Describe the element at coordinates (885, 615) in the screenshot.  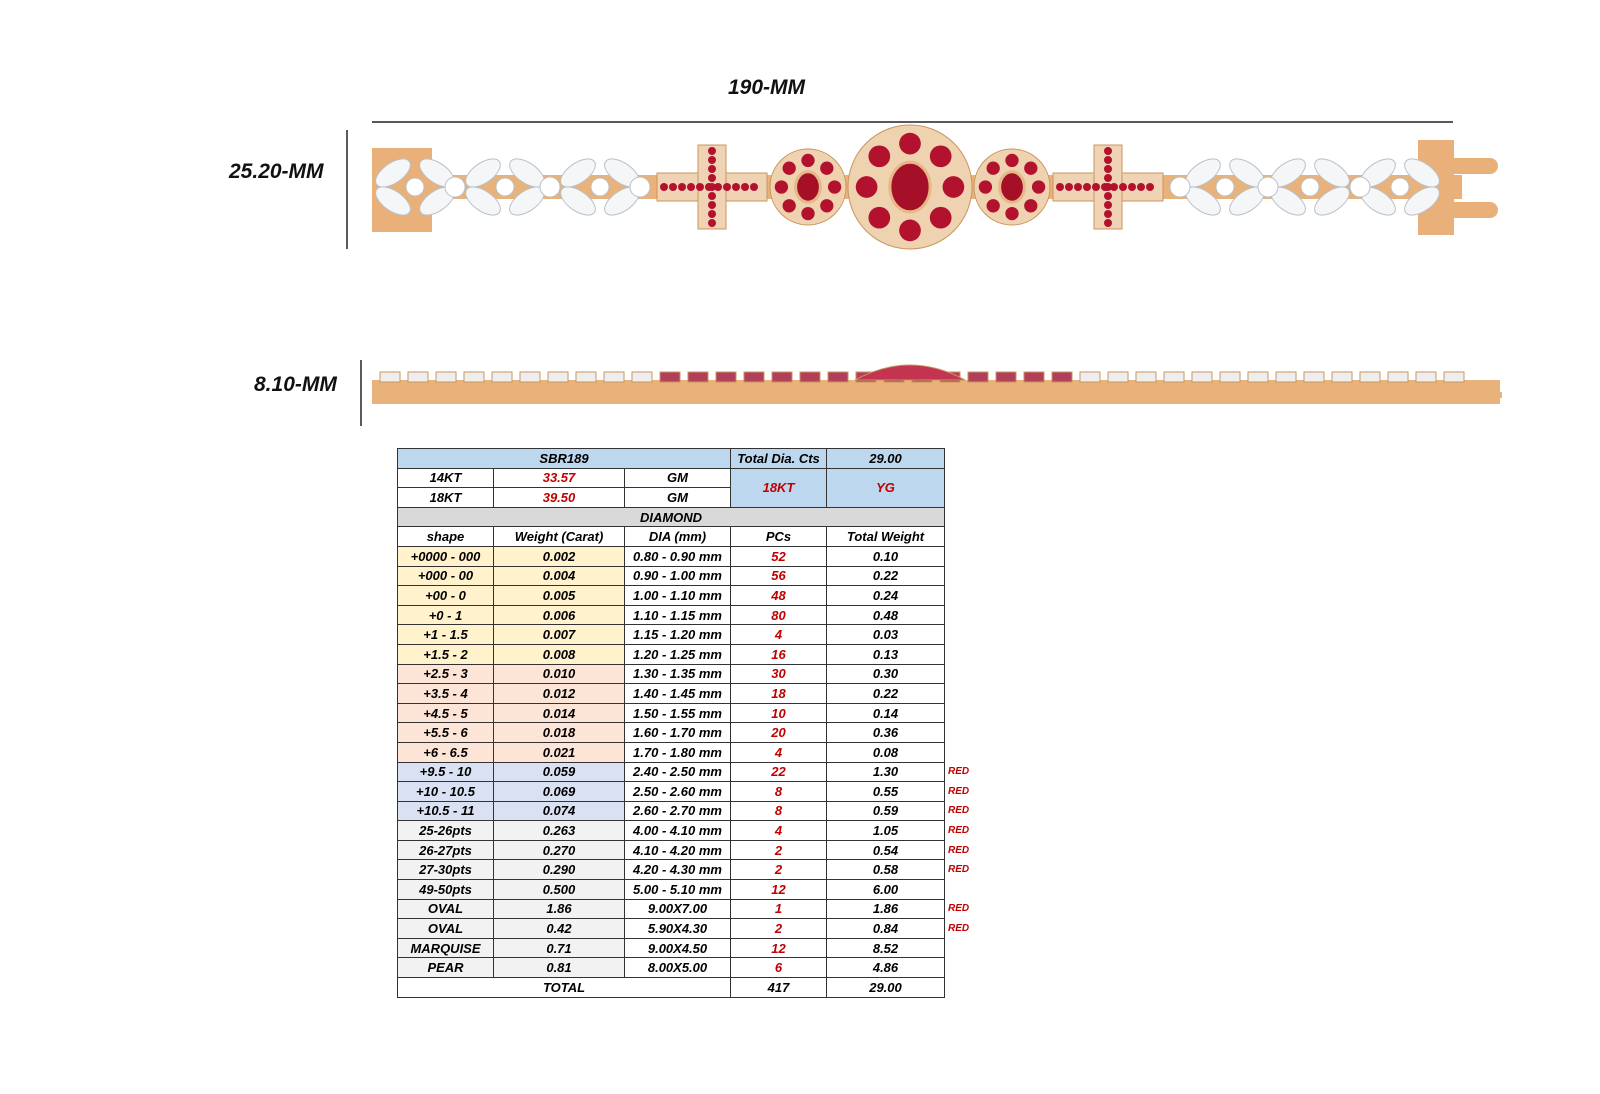
I see `total-weight: 0.48` at that location.